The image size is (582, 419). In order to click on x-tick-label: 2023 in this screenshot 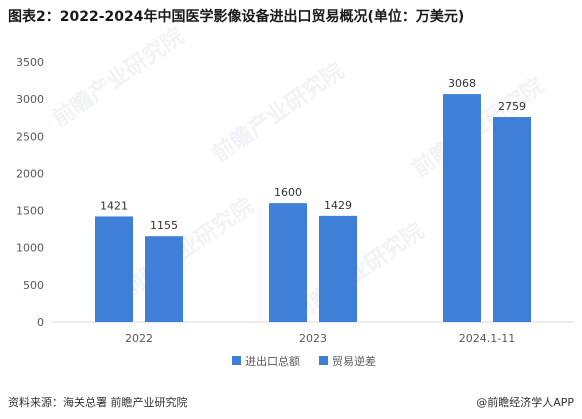, I will do `click(313, 338)`.